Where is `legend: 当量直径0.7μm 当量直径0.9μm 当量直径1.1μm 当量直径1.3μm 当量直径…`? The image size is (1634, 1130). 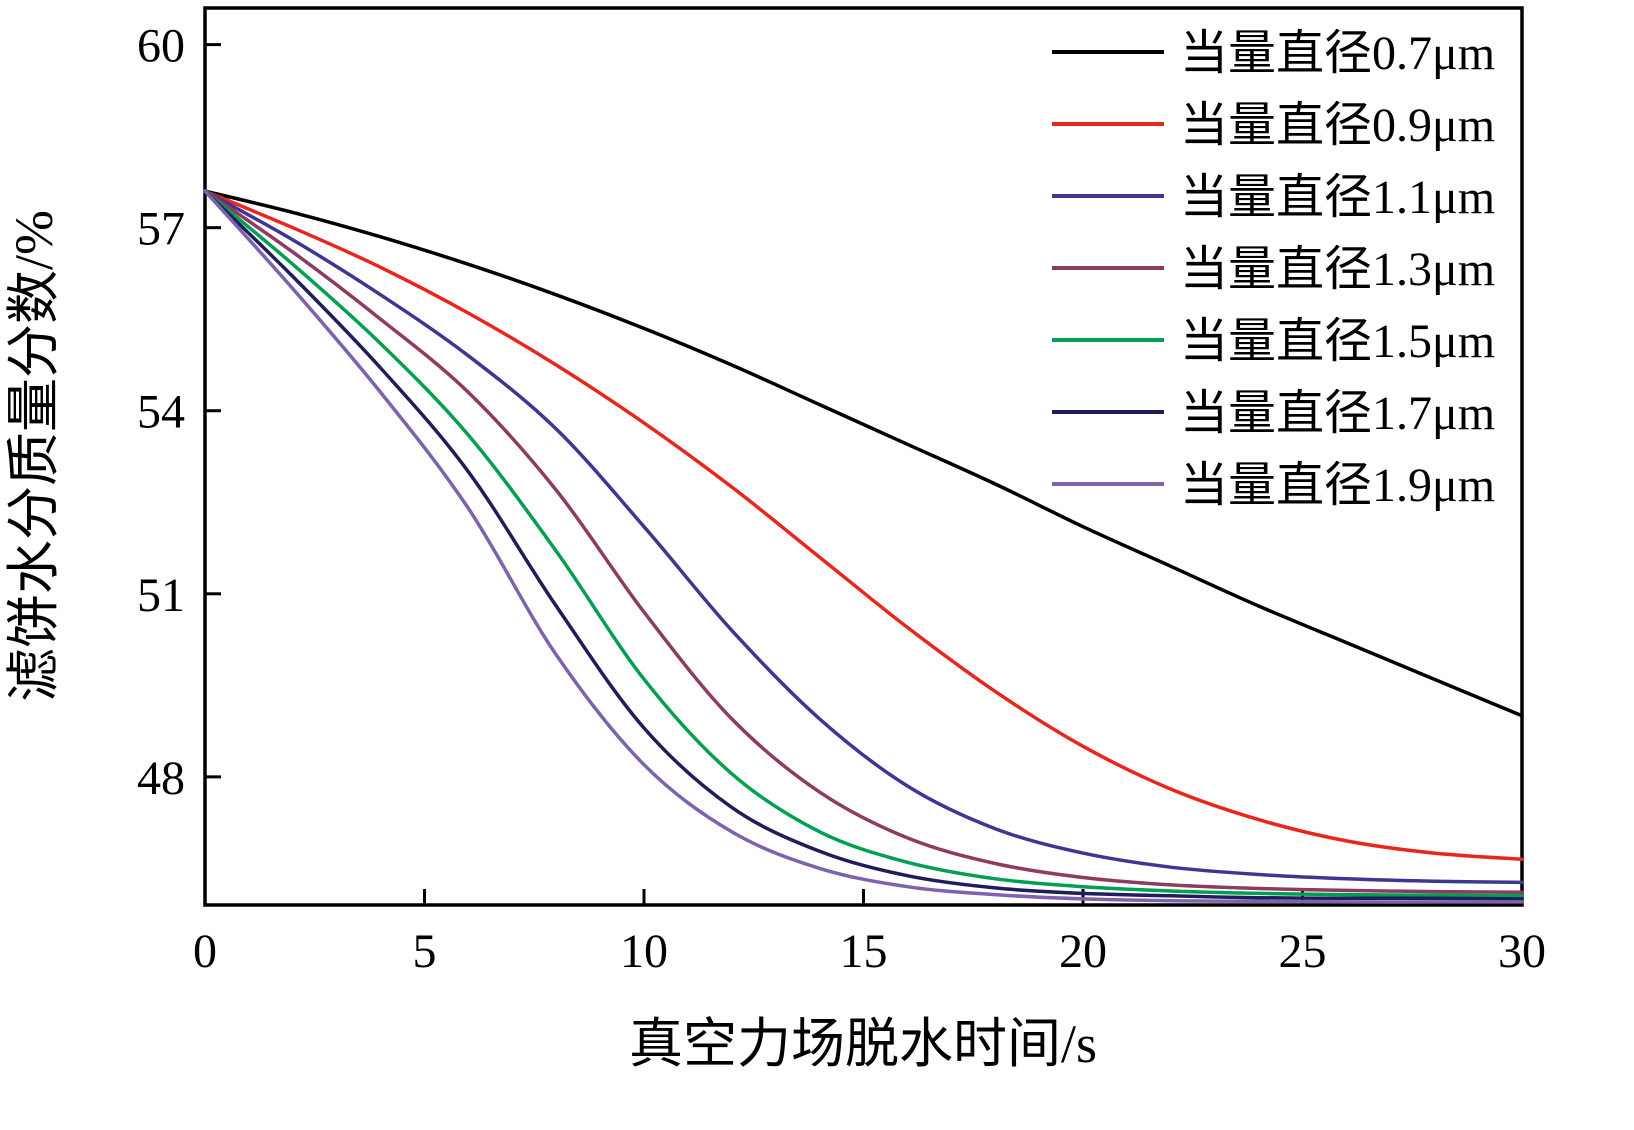 legend: 当量直径0.7μm 当量直径0.9μm 当量直径1.1μm 当量直径1.3μm 当量直径… is located at coordinates (1273, 269).